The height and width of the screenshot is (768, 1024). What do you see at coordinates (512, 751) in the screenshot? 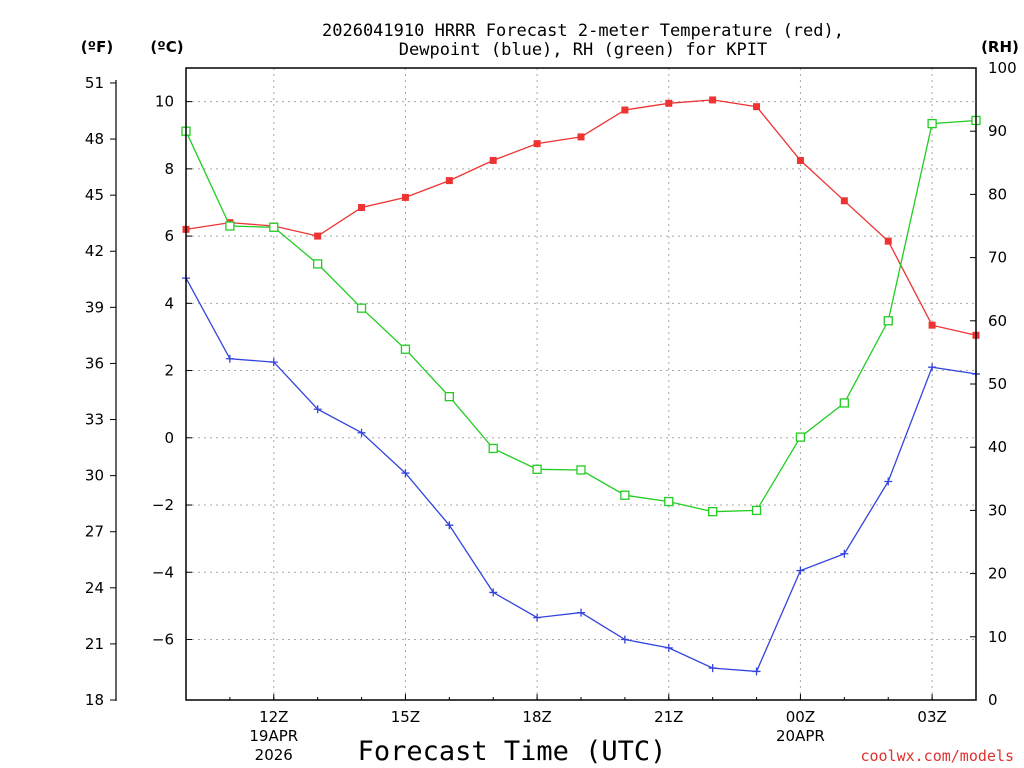
I see `x-axis-label: Forecast Time (UTC)` at bounding box center [512, 751].